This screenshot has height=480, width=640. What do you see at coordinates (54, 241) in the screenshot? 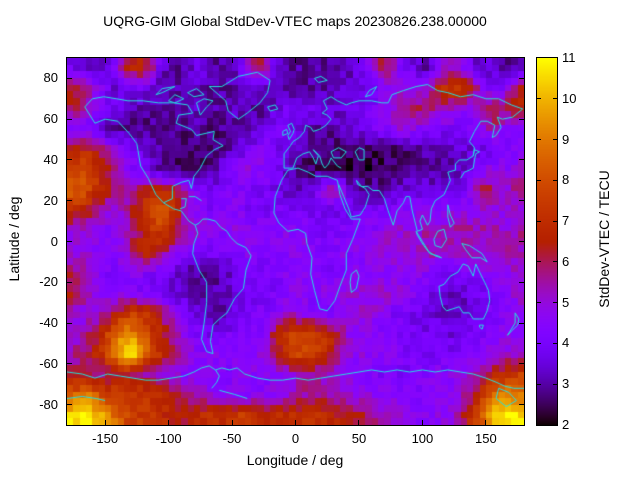
I see `y-tick-label: 0` at bounding box center [54, 241].